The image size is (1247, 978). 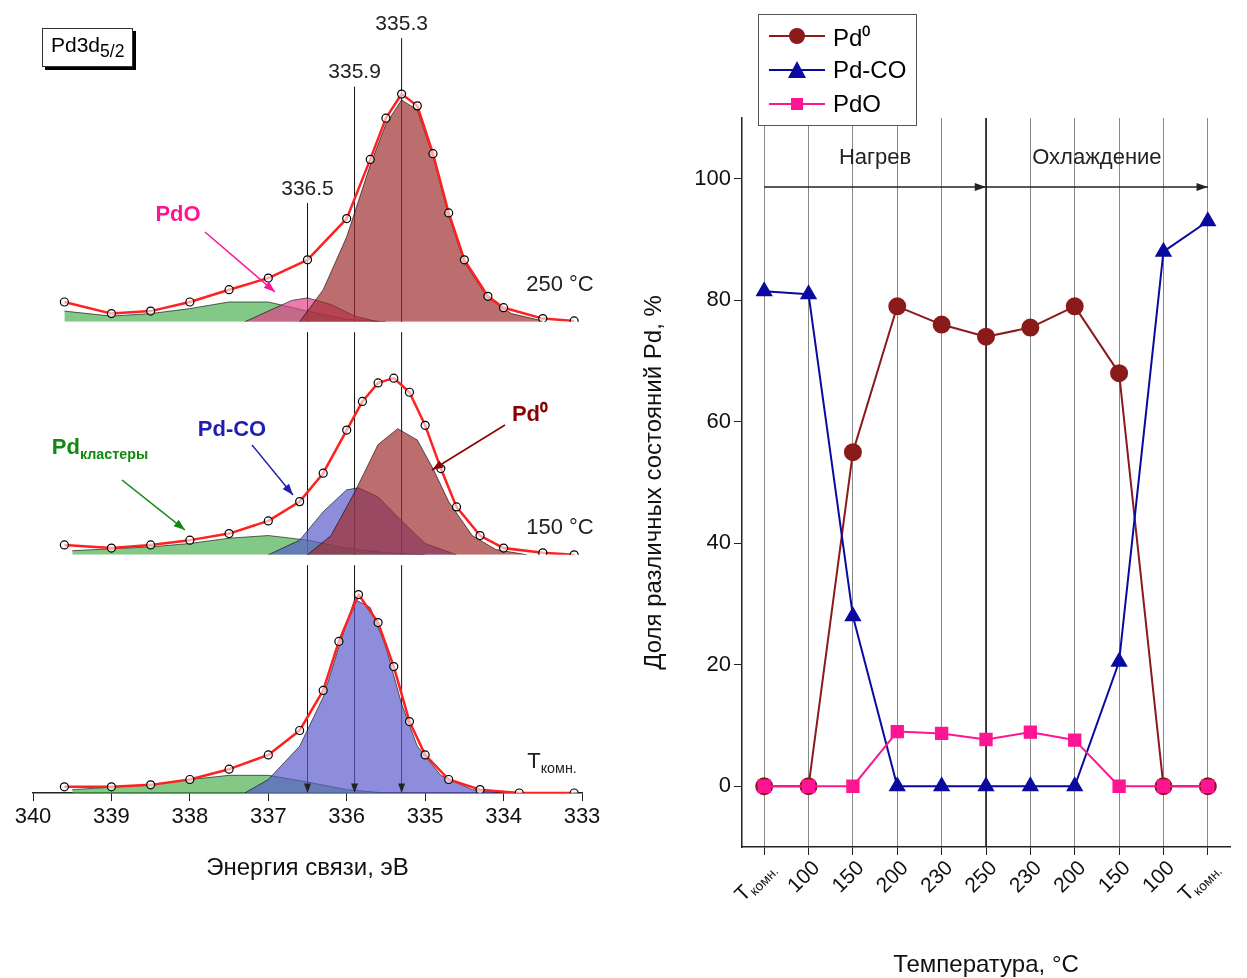 What do you see at coordinates (307, 187) in the screenshot?
I see `ref-line-label: 336.5` at bounding box center [307, 187].